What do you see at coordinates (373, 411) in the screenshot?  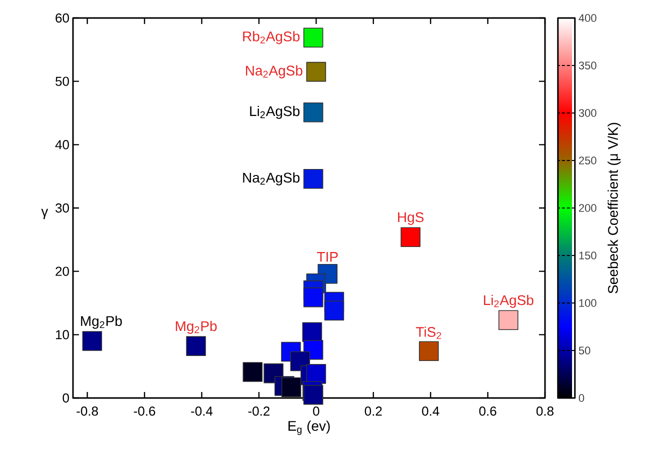 I see `x-tick-label: 0.2` at bounding box center [373, 411].